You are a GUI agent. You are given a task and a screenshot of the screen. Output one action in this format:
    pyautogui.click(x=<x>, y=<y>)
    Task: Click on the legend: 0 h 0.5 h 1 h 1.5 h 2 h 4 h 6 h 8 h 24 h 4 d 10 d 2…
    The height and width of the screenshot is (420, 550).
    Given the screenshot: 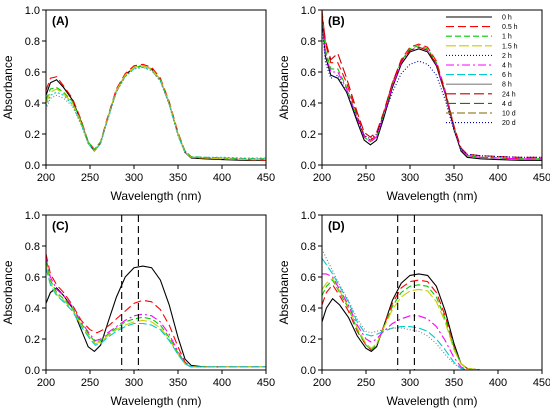 What is the action you would take?
    pyautogui.click(x=482, y=71)
    